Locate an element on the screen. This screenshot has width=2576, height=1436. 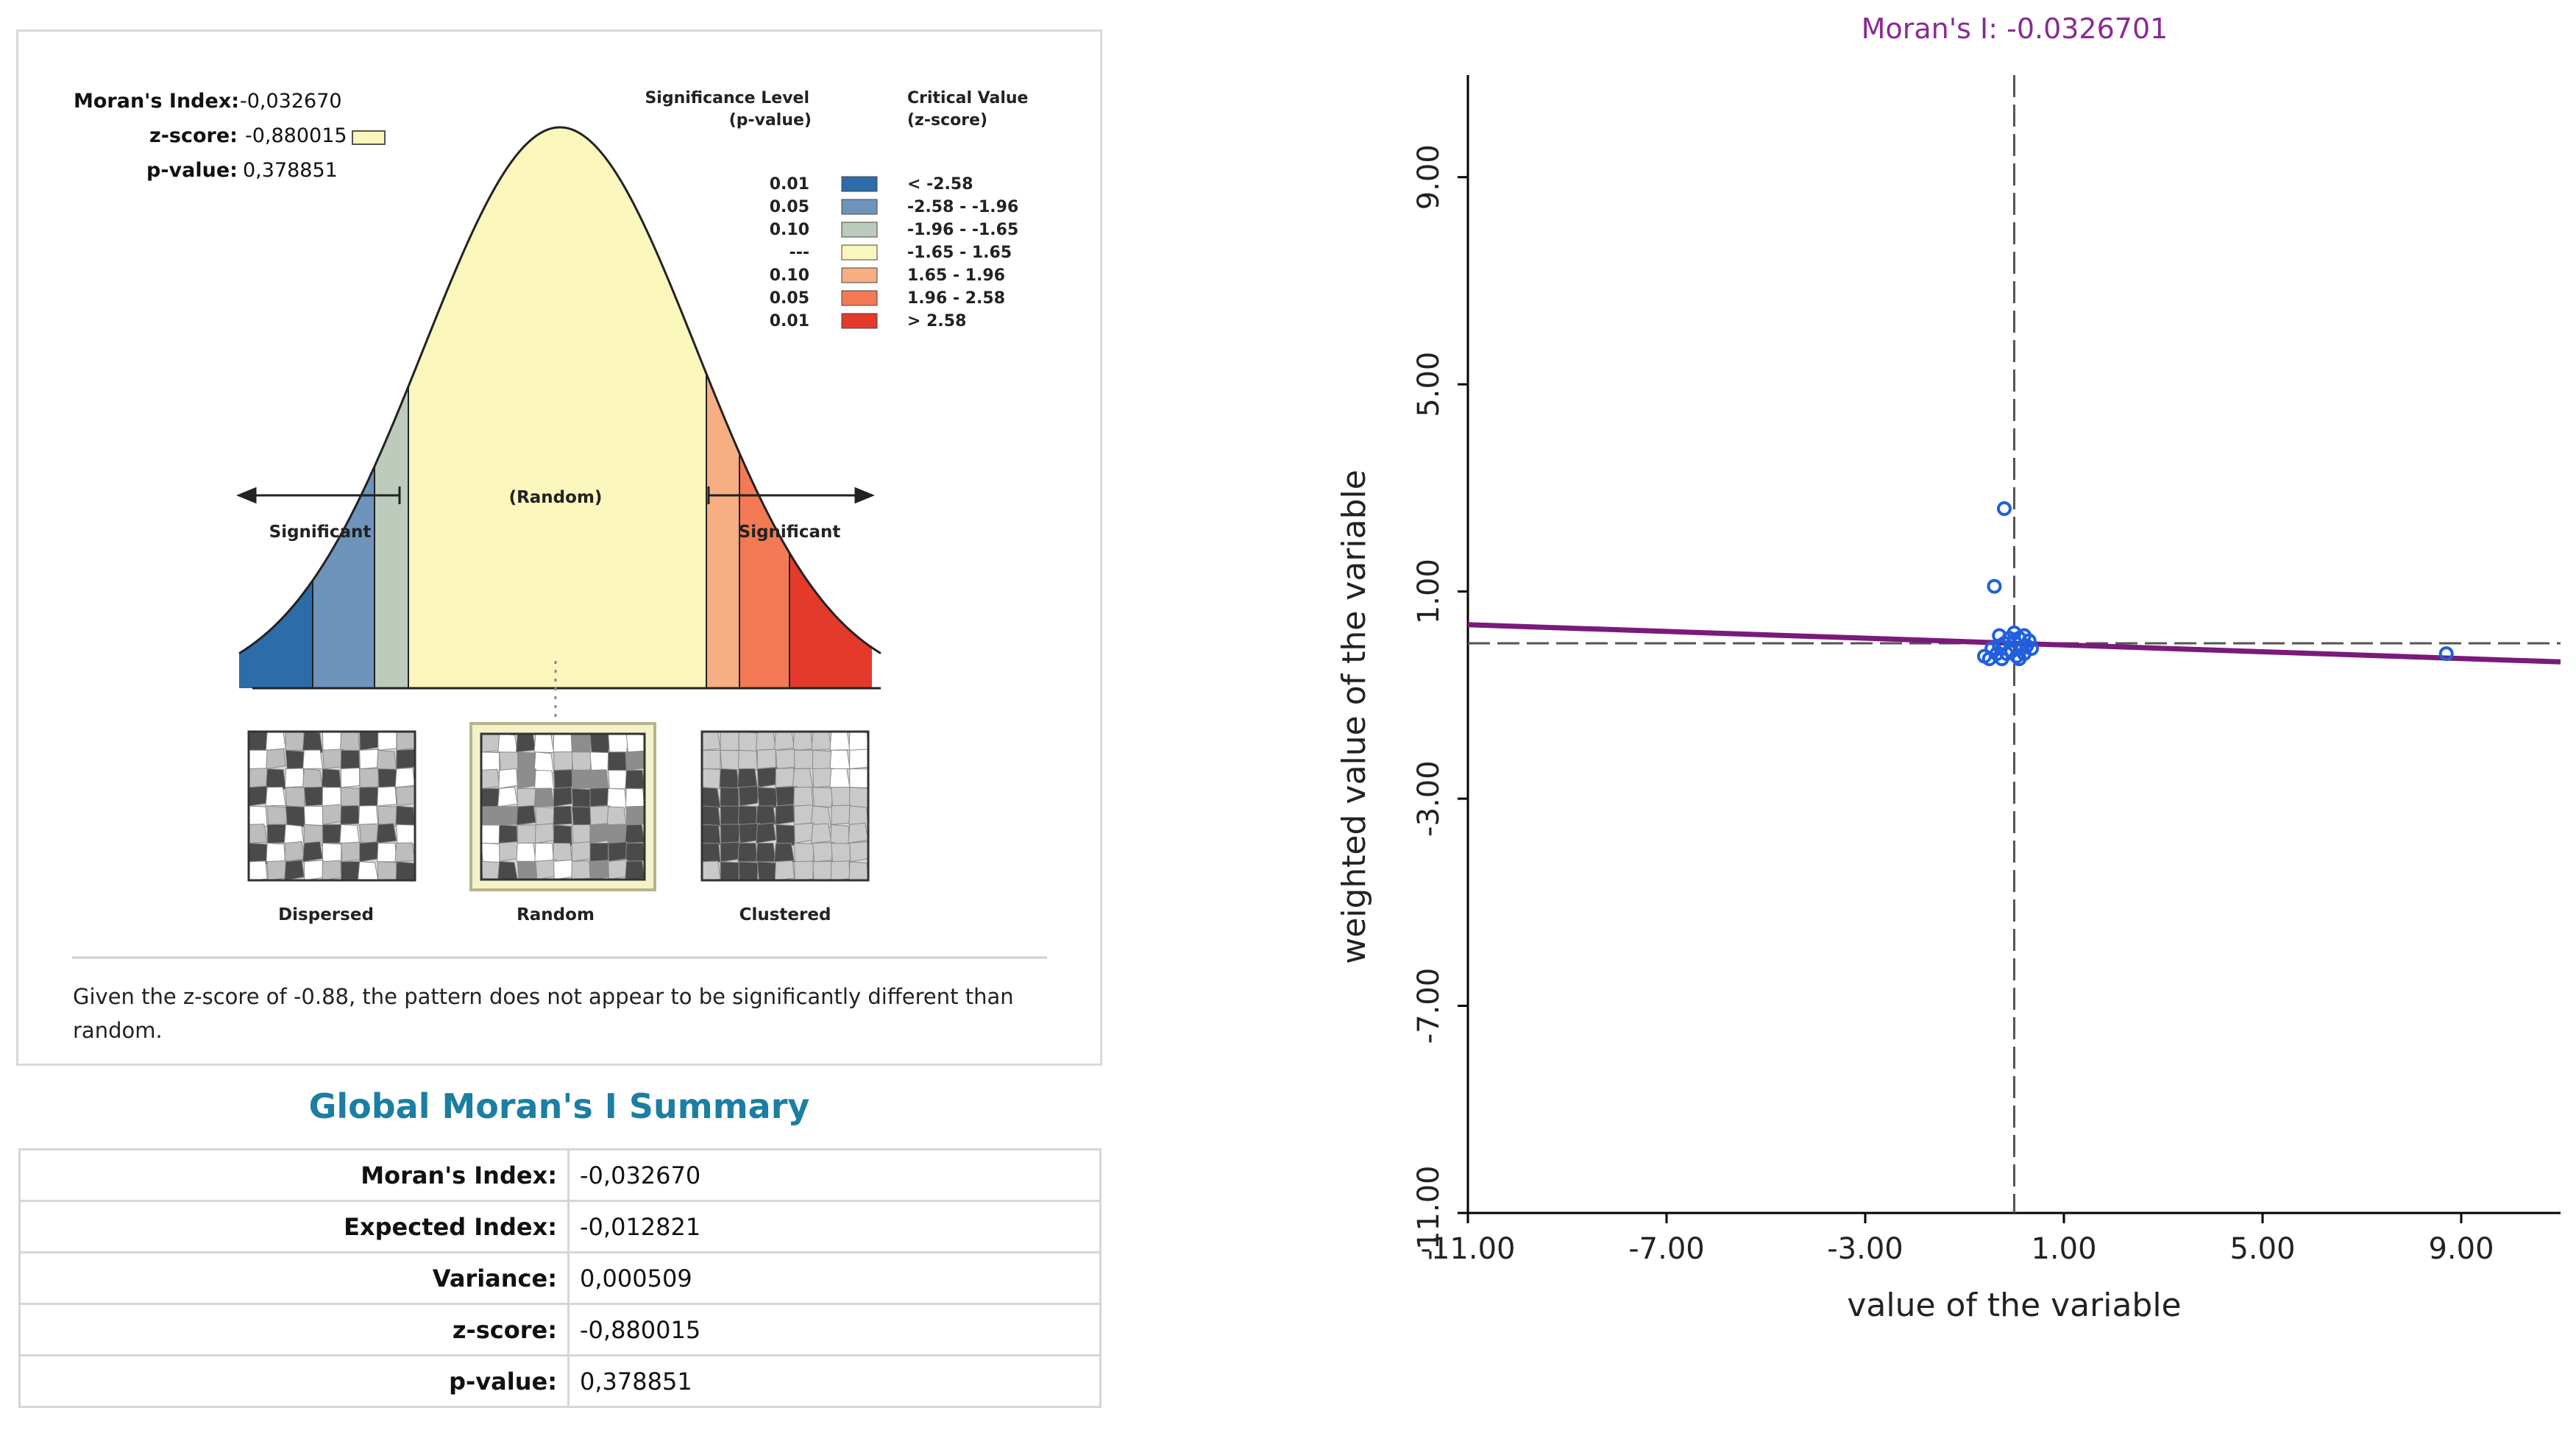
x-tick-label: -3.00 is located at coordinates (1865, 1249).